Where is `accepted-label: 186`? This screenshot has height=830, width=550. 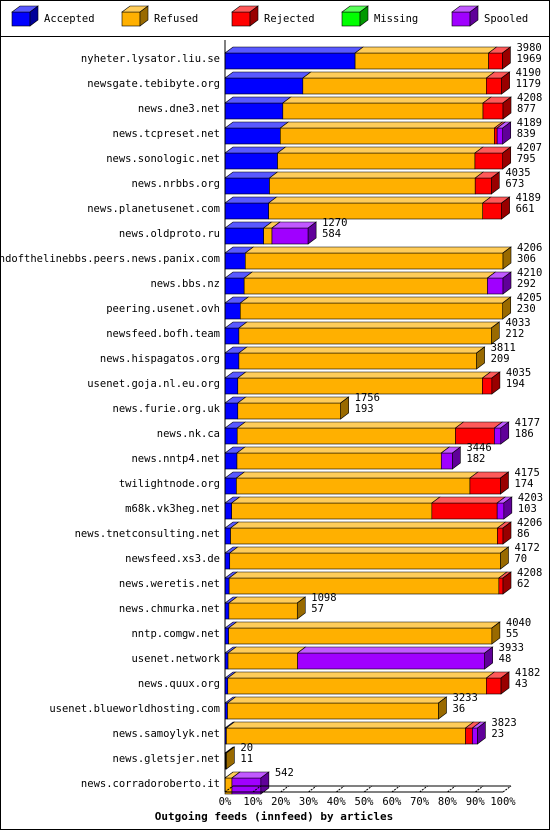 accepted-label: 186 is located at coordinates (524, 434).